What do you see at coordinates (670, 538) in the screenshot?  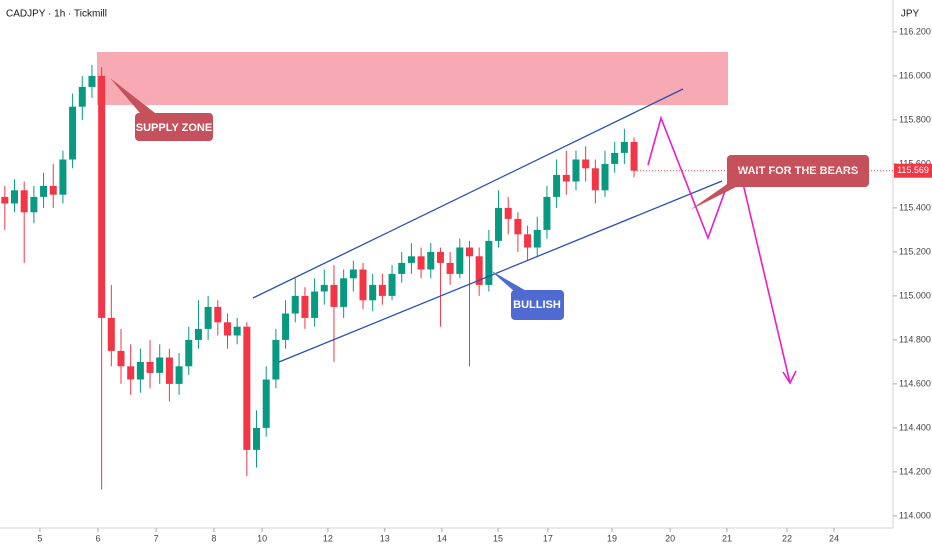 I see `x-tick-label: 20` at bounding box center [670, 538].